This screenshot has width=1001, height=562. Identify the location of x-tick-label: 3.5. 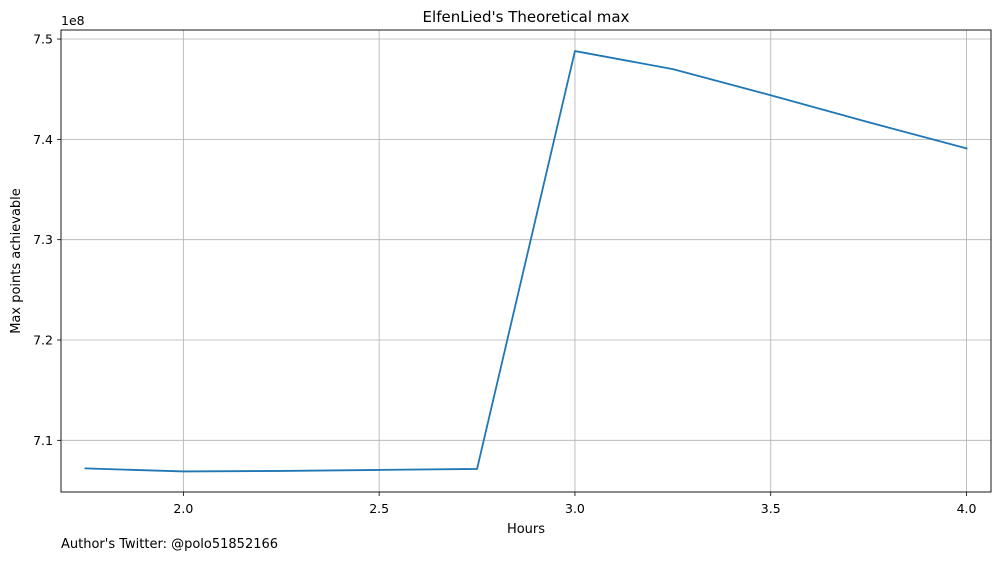
(771, 508).